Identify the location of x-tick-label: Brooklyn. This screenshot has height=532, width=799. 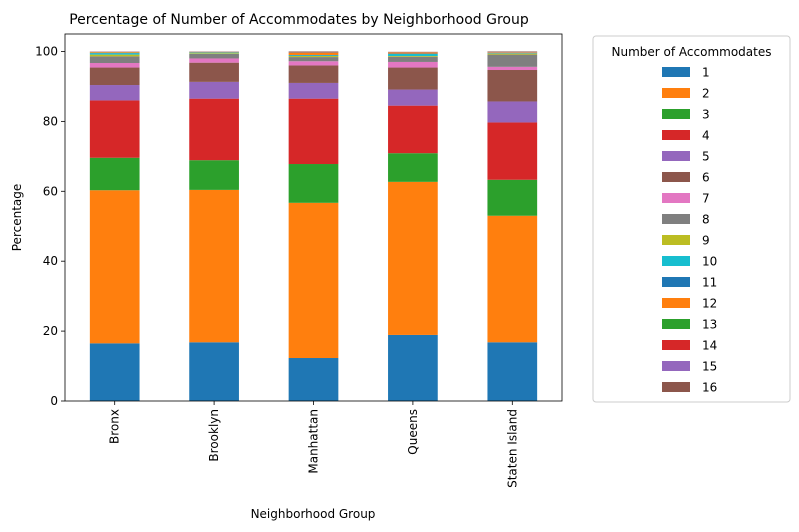
(214, 435).